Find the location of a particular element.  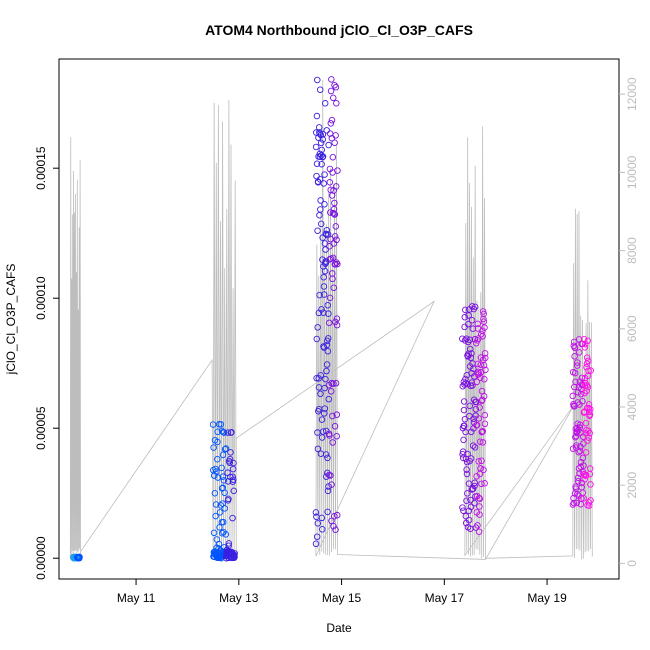

y2-tick-label: 4000 is located at coordinates (632, 406).